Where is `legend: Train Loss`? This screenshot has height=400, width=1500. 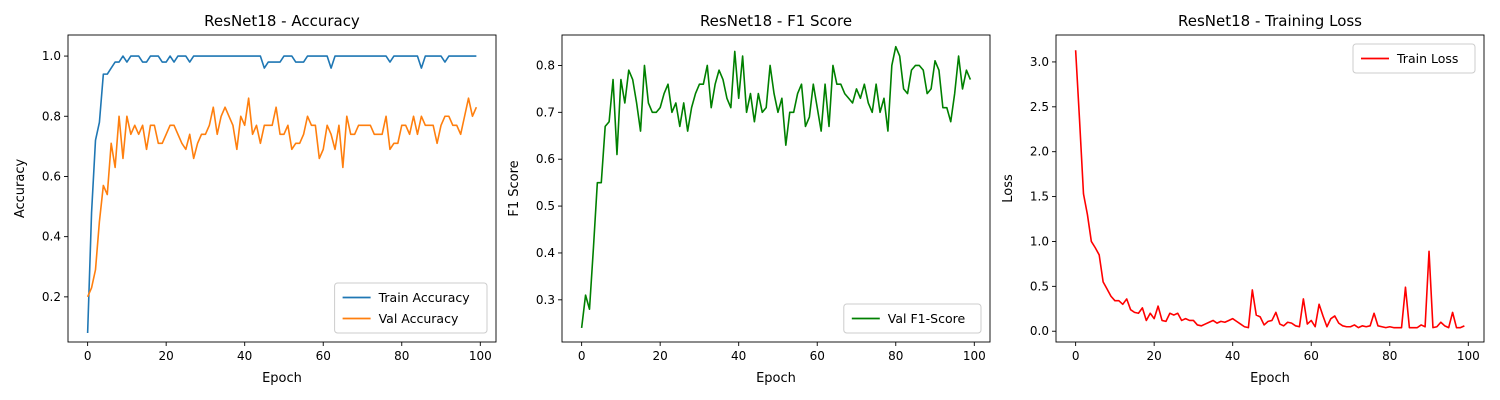 legend: Train Loss is located at coordinates (1414, 58).